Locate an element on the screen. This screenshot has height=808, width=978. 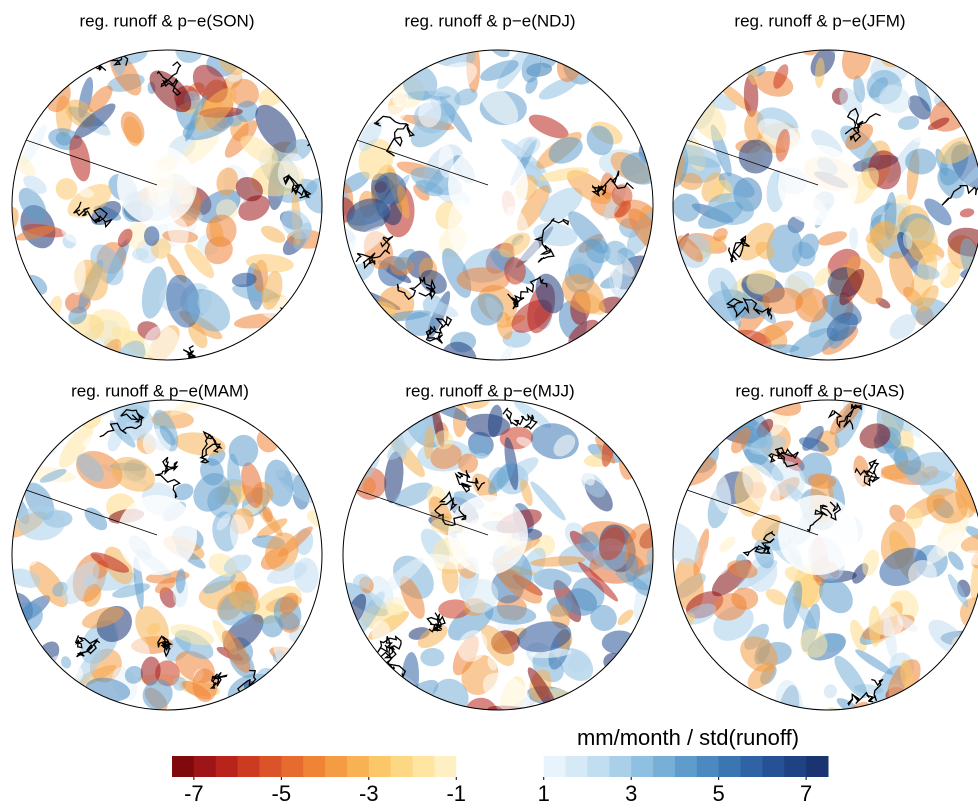
colorbar-tick-label: 3 is located at coordinates (631, 793).